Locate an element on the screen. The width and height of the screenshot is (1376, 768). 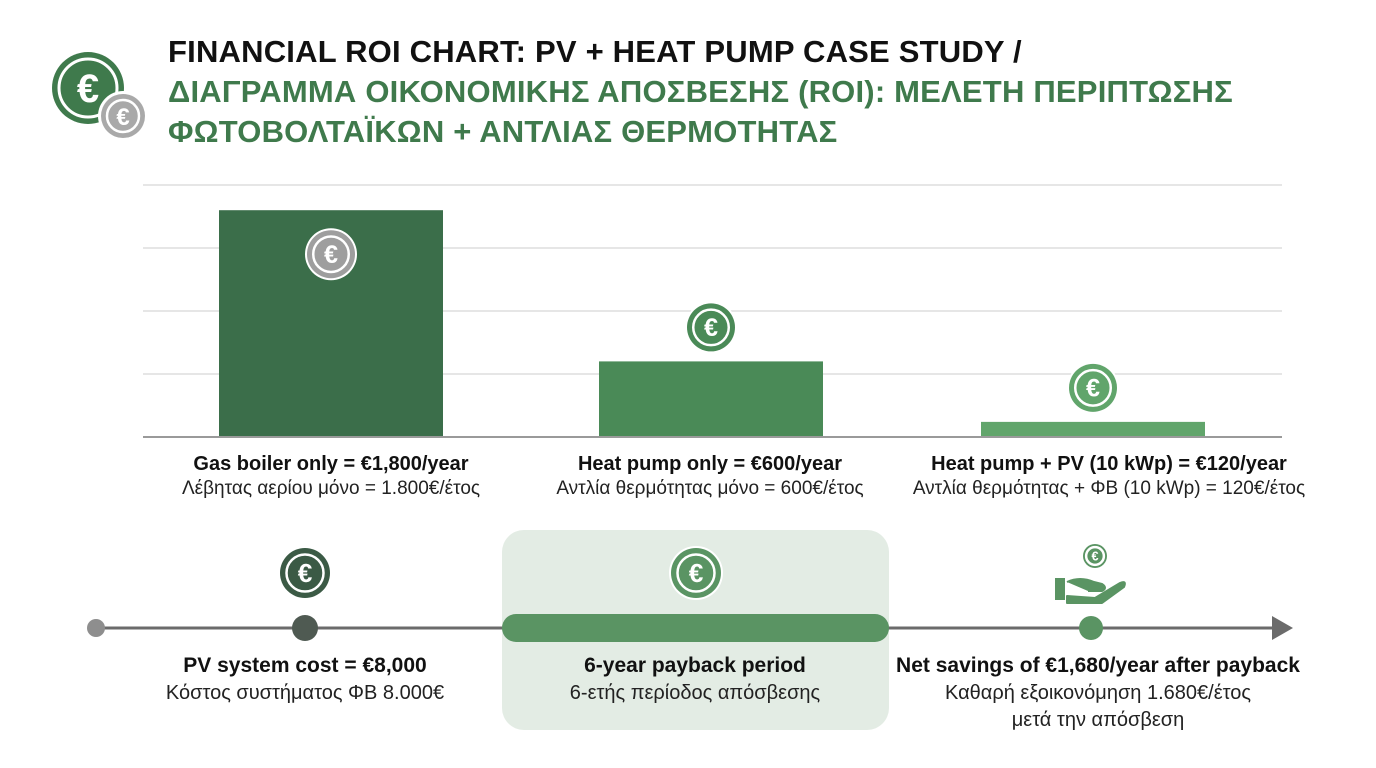
bar-coin-1-euro-icon-ring is located at coordinates (331, 254).